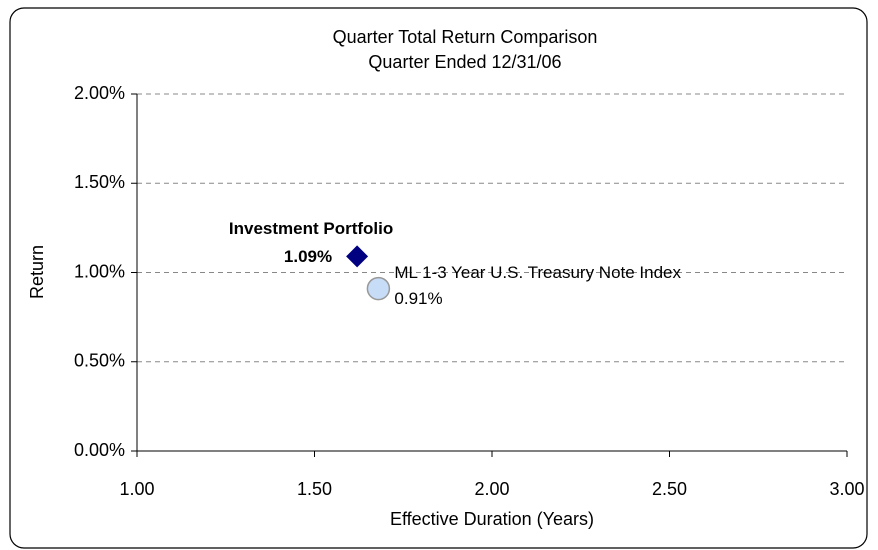  Describe the element at coordinates (418, 298) in the screenshot. I see `data-label: 0.91%` at that location.